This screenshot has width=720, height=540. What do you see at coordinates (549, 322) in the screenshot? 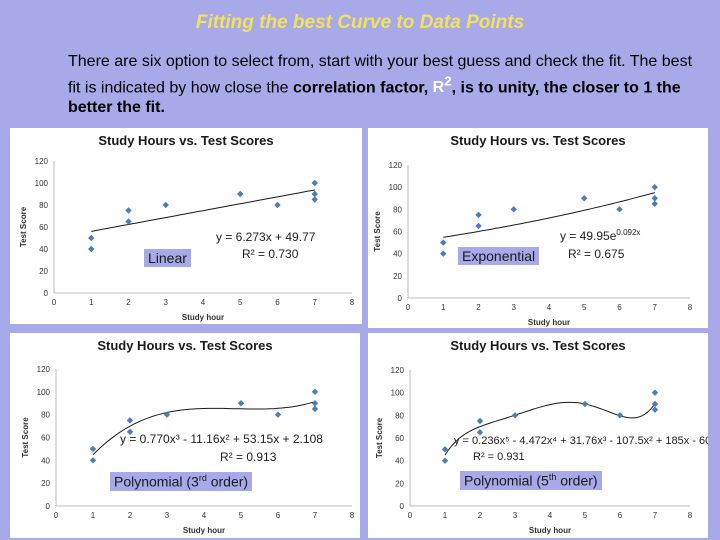
I see `x-axis-label: Study hour` at bounding box center [549, 322].